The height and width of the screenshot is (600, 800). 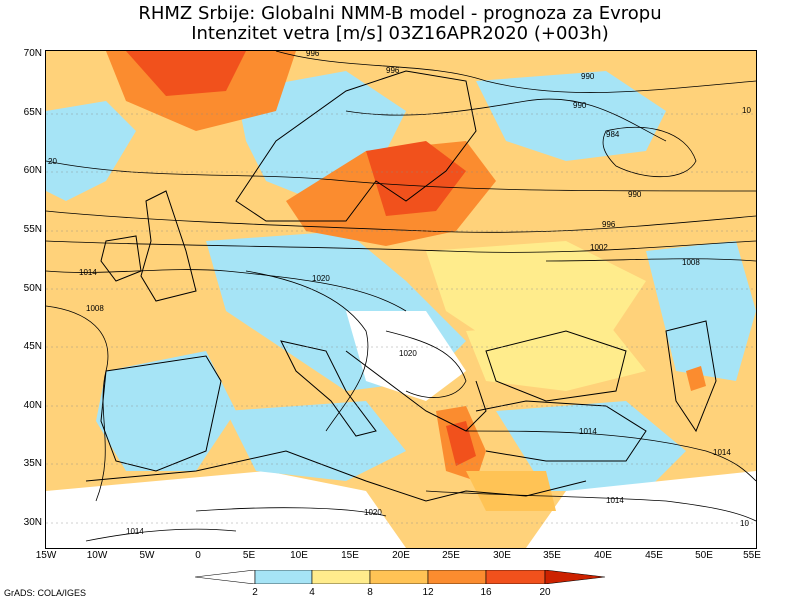 What do you see at coordinates (77, 403) in the screenshot?
I see `isobar-1008-west` at bounding box center [77, 403].